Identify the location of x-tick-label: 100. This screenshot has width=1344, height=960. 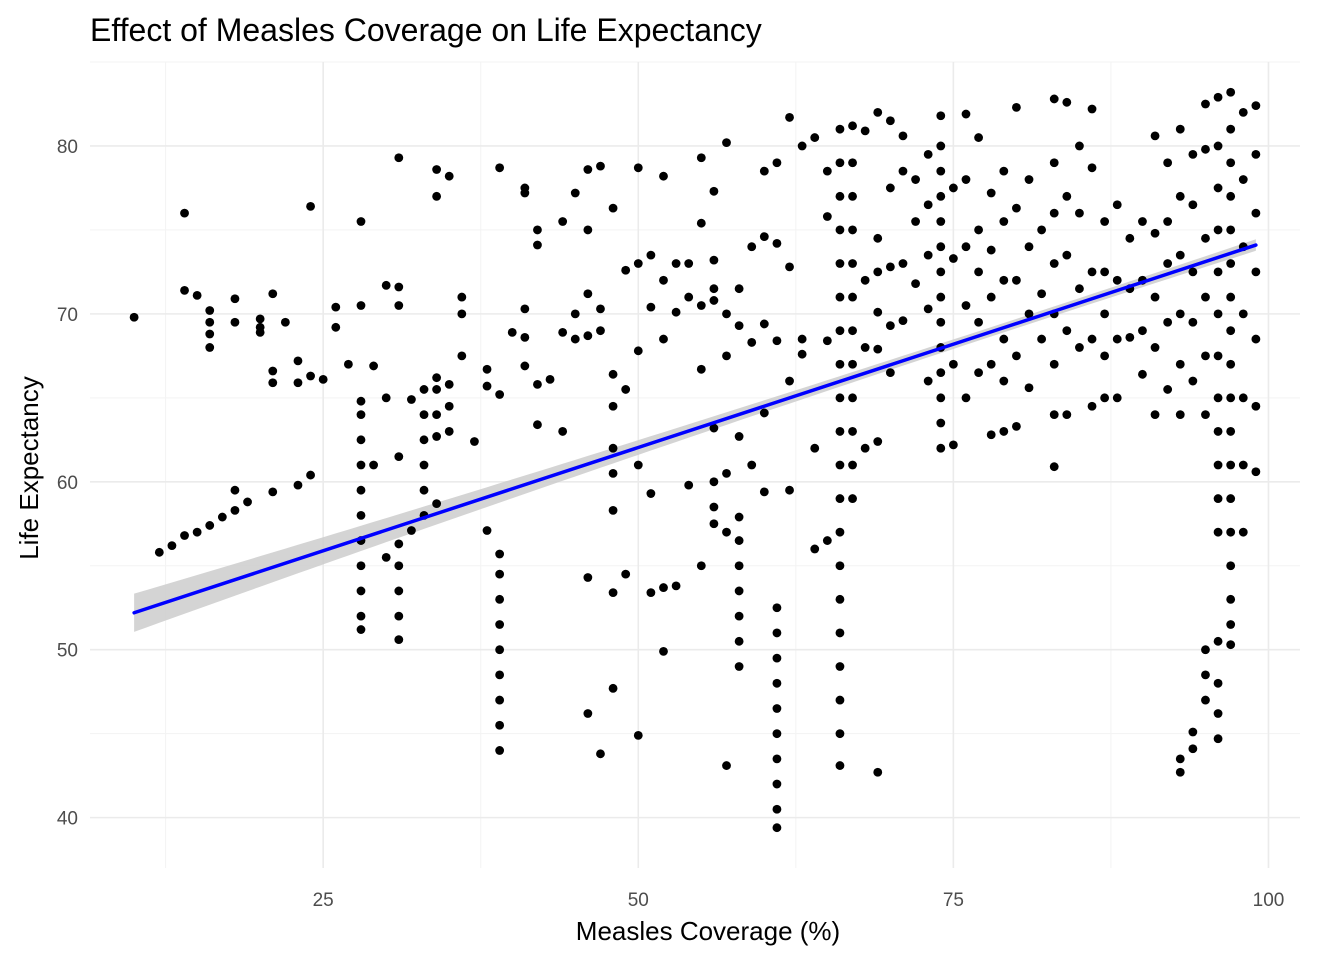
(1269, 900).